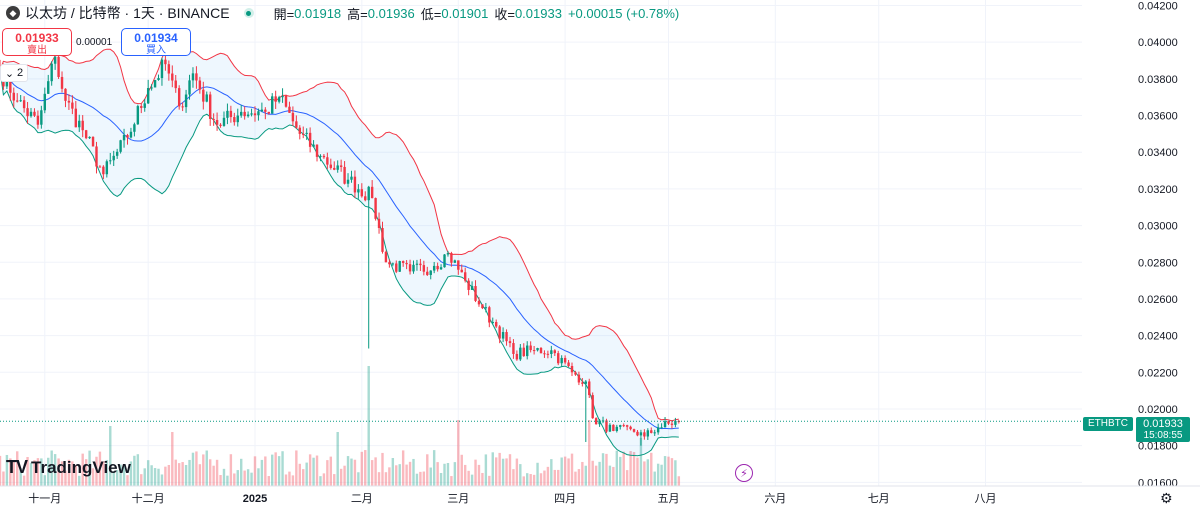 This screenshot has height=510, width=1200. Describe the element at coordinates (1163, 424) in the screenshot. I see `last-price-value: 0.01933` at that location.